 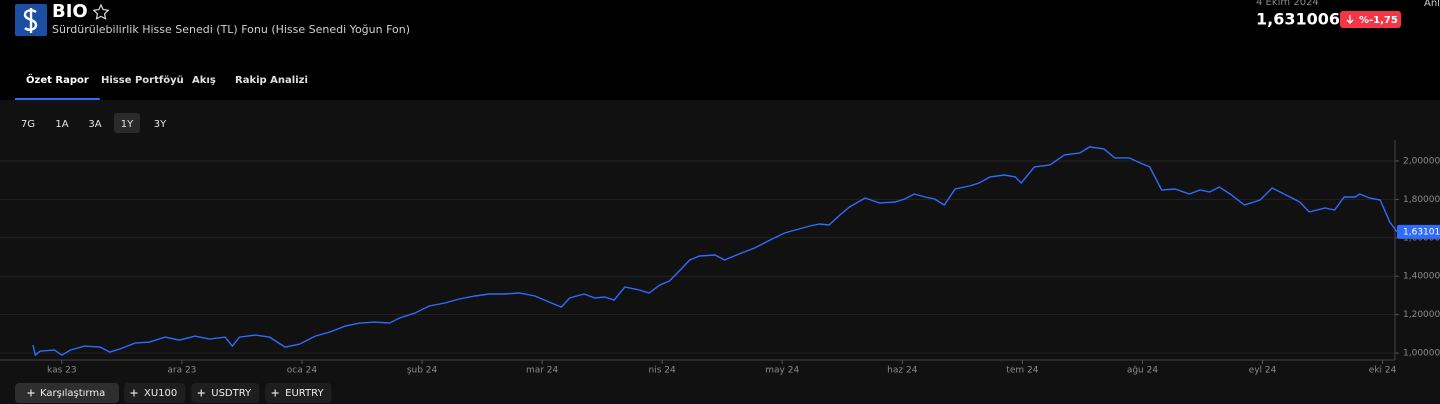 What do you see at coordinates (1421, 232) in the screenshot?
I see `current-label: 1,63101` at bounding box center [1421, 232].